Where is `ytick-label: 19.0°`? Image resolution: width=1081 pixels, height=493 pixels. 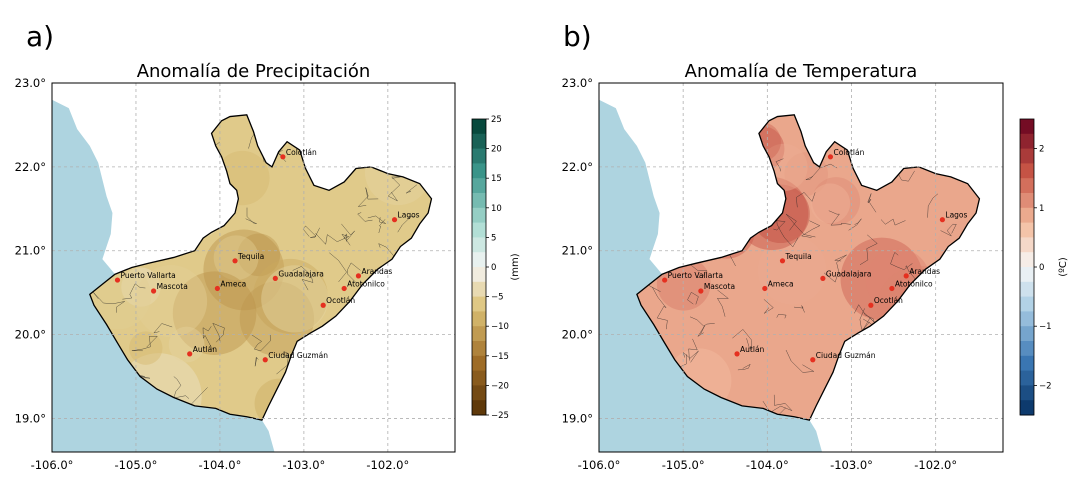
ytick-label: 19.0° is located at coordinates (577, 418).